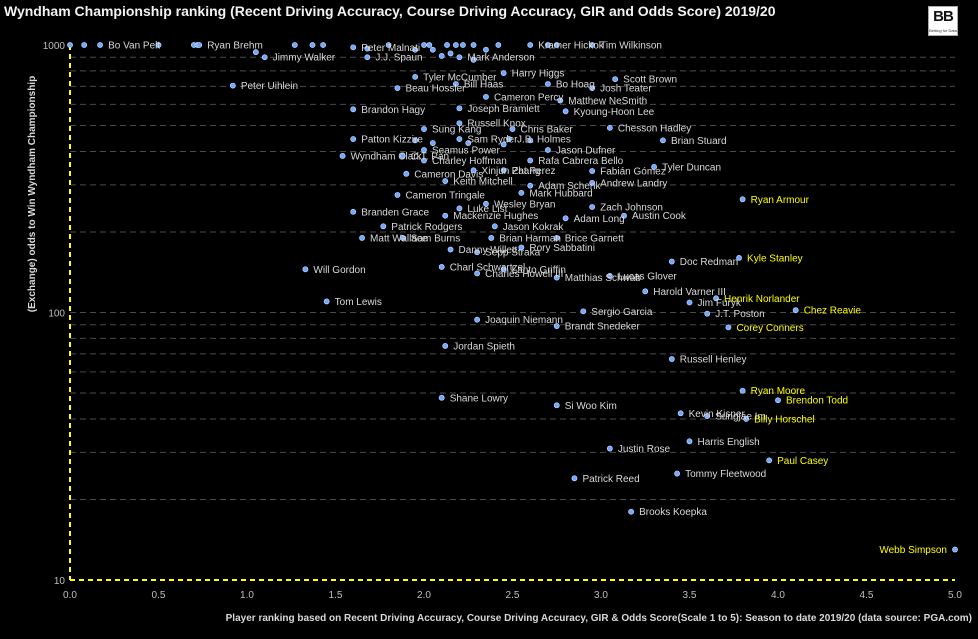 This screenshot has width=978, height=639. I want to click on point-label: Mackenzie Hughes, so click(495, 216).